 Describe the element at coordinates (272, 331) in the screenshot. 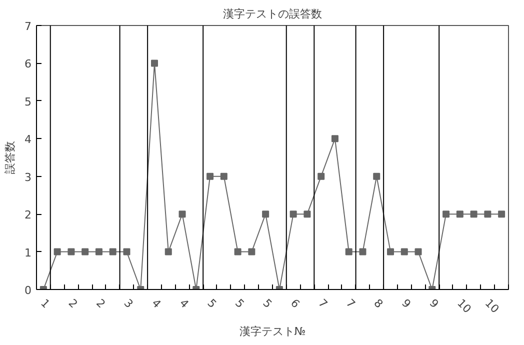

I see `x-axis-title: 漢字テスト№` at that location.